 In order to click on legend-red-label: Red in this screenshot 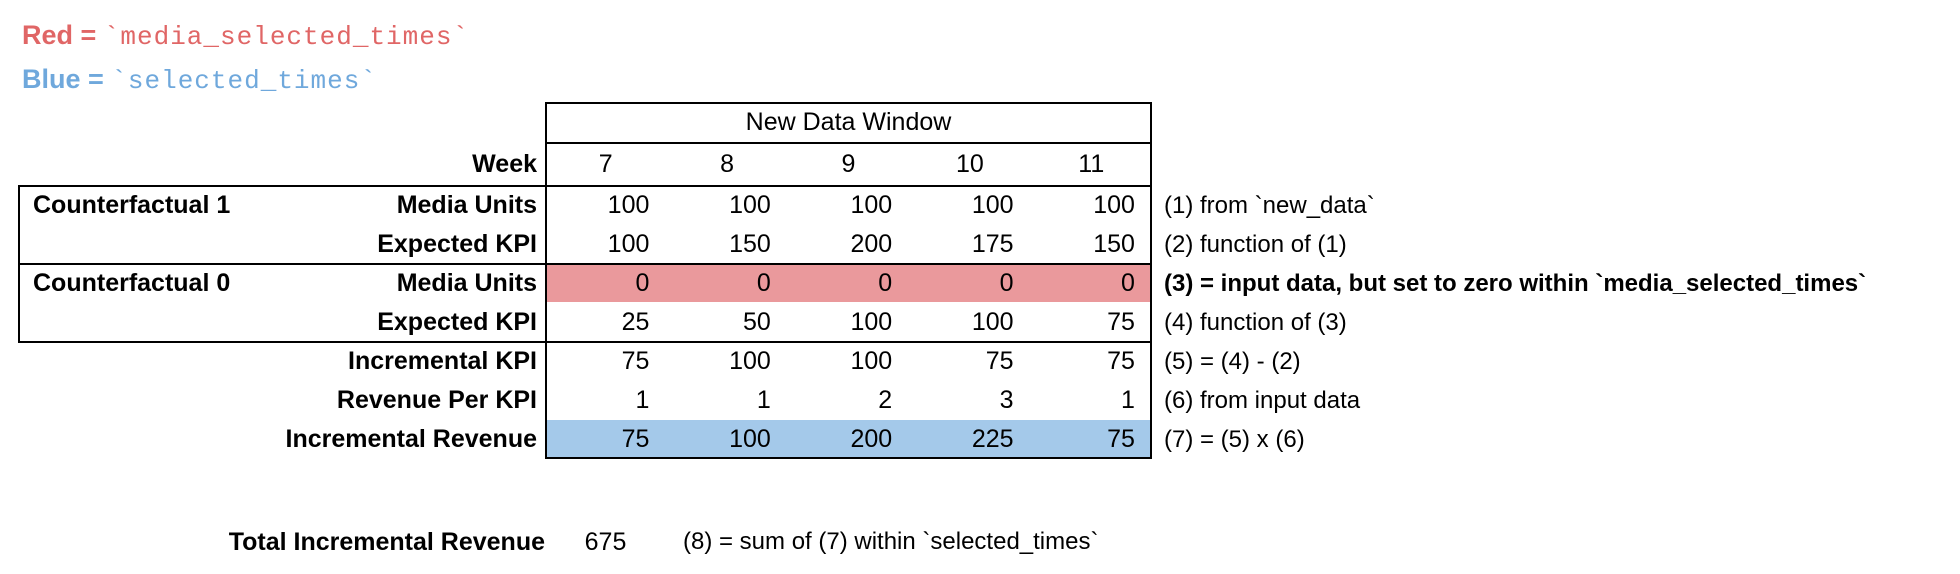, I will do `click(48, 35)`.